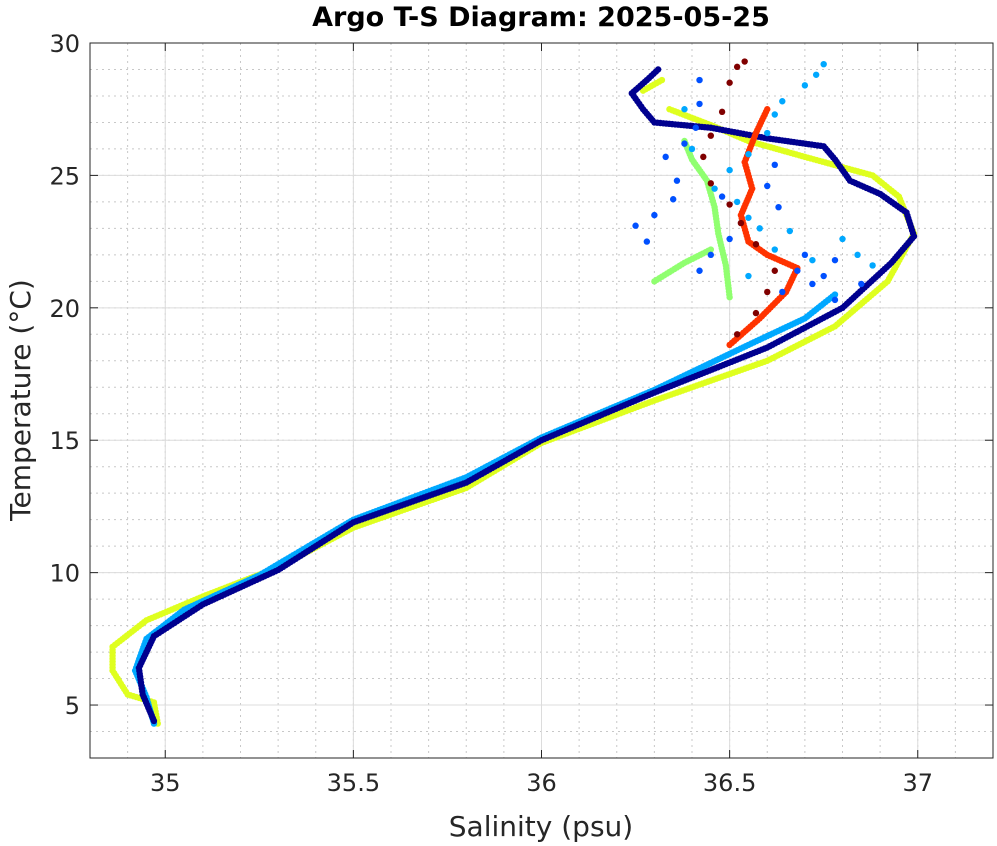 This screenshot has width=997, height=846. Describe the element at coordinates (353, 783) in the screenshot. I see `x-tick-label: 35.5` at that location.